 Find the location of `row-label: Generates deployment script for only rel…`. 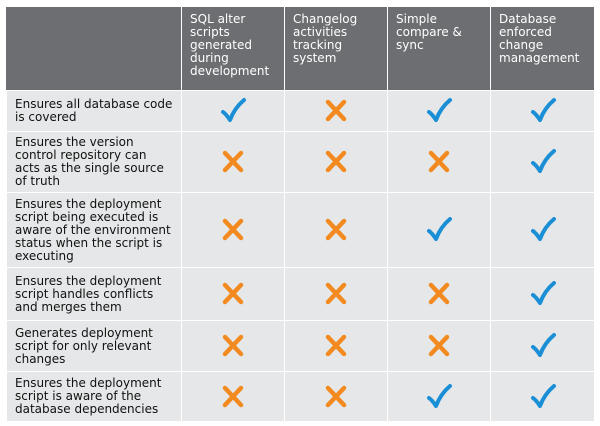

row-label: Generates deployment script for only rel… is located at coordinates (94, 346).